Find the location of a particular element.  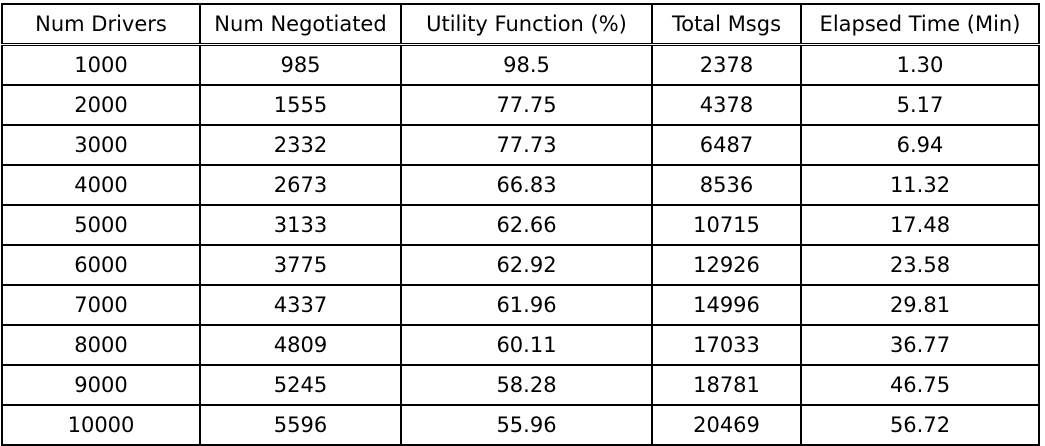

cell-total-msgs: 17033 is located at coordinates (726, 345).